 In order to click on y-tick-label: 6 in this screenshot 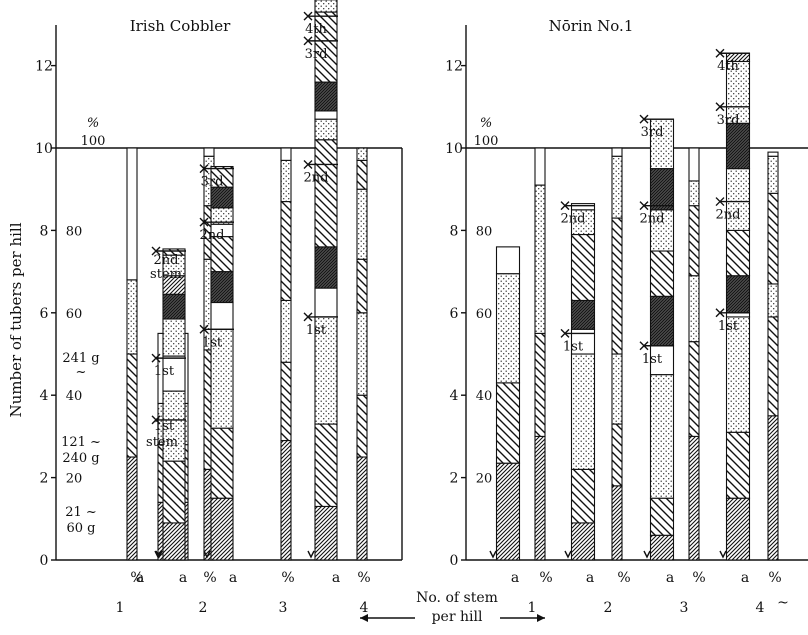, I will do `click(454, 314)`.